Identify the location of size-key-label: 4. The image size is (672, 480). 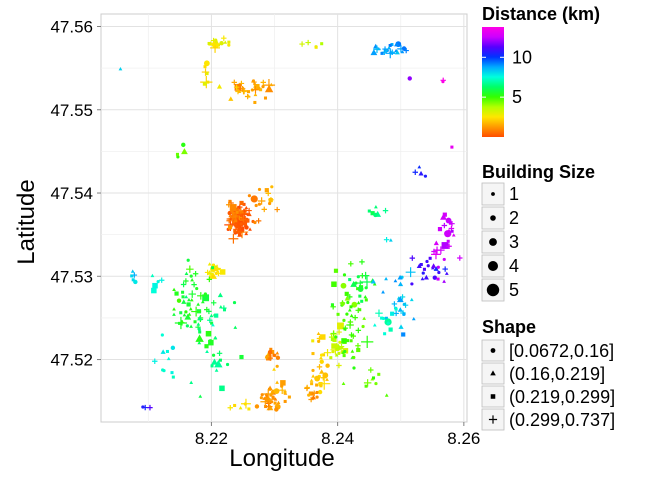
(514, 266).